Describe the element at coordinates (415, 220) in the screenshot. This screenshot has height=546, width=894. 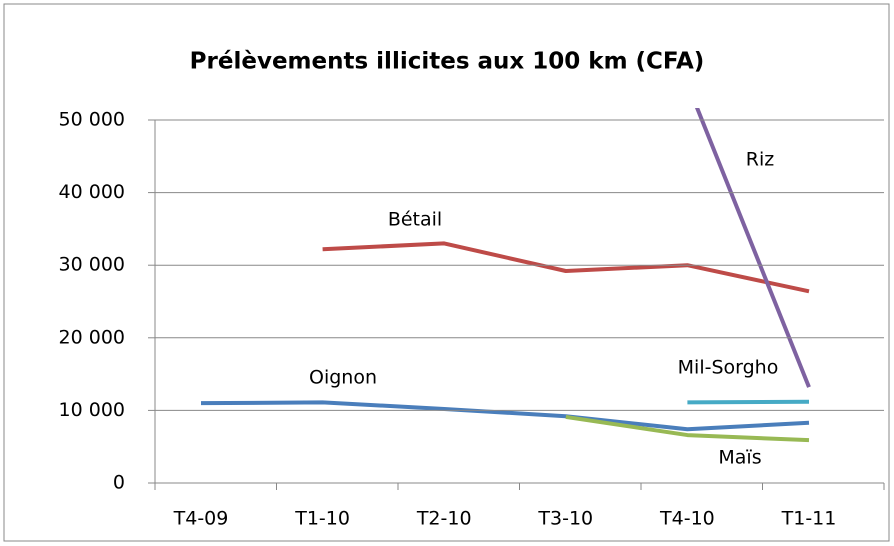
I see `series-label: Bétail` at that location.